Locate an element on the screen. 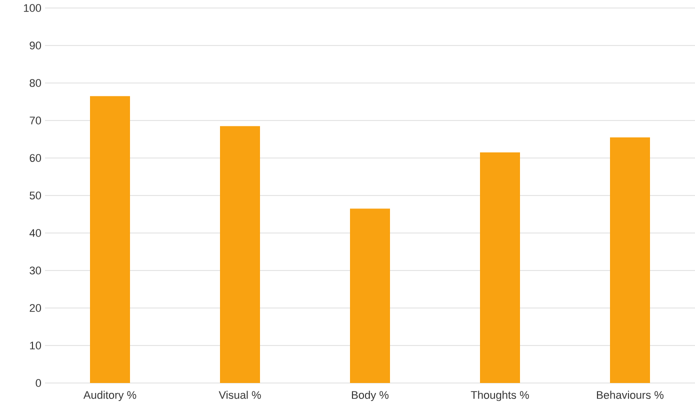  y-tick-label: 40 is located at coordinates (35, 233).